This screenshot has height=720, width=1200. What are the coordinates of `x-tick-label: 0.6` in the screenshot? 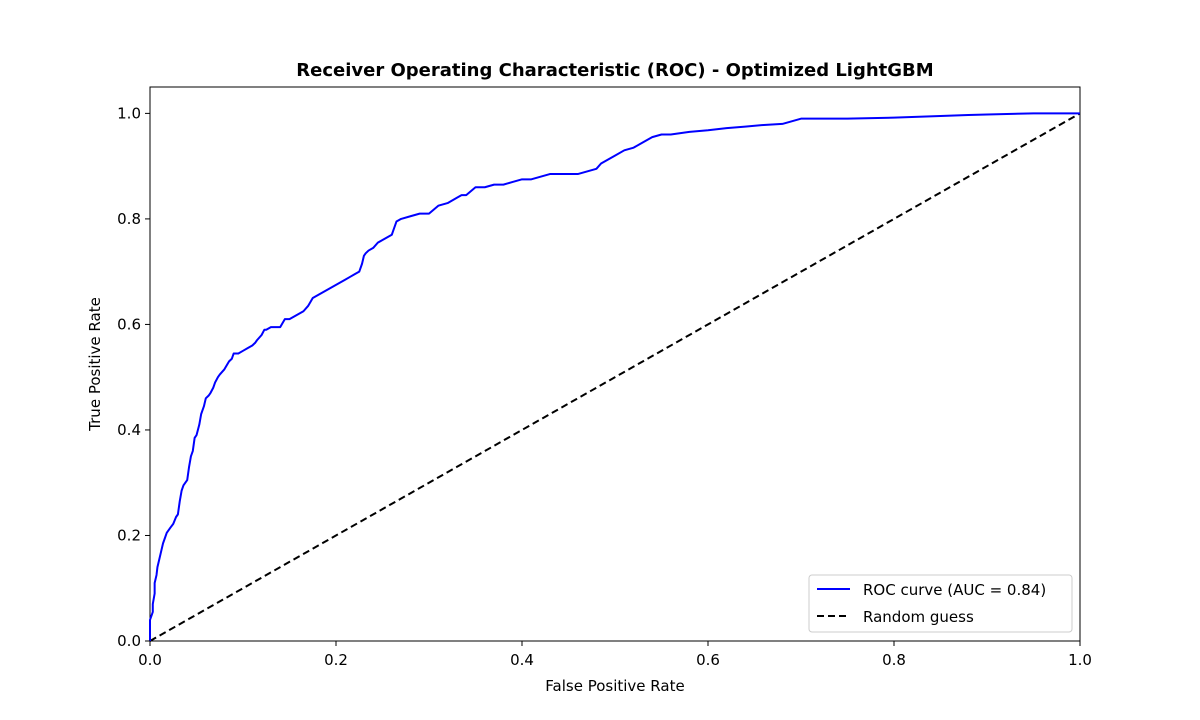 It's located at (708, 660).